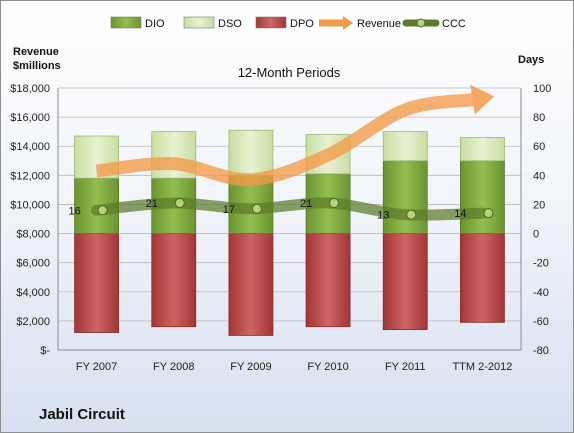 This screenshot has height=433, width=574. I want to click on revenue-arrowhead, so click(482, 99).